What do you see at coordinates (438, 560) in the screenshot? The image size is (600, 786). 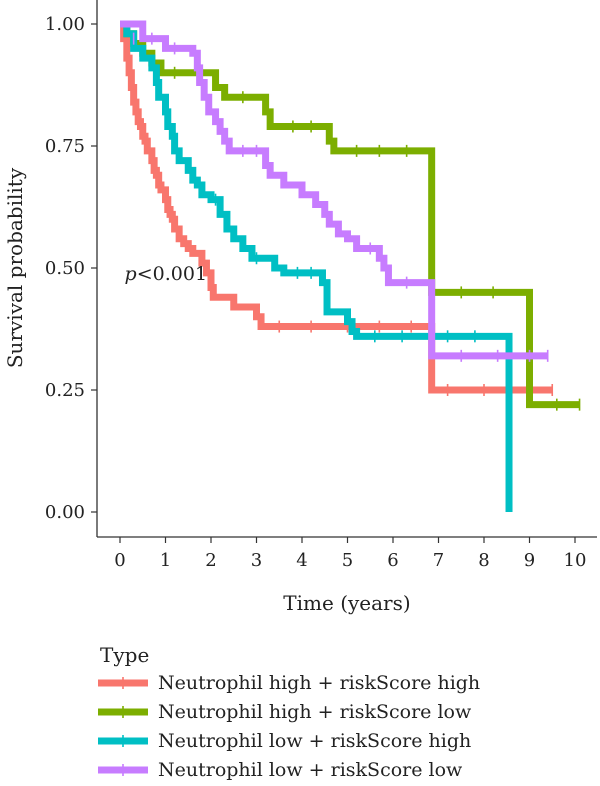 I see `x-tick-label: 7` at bounding box center [438, 560].